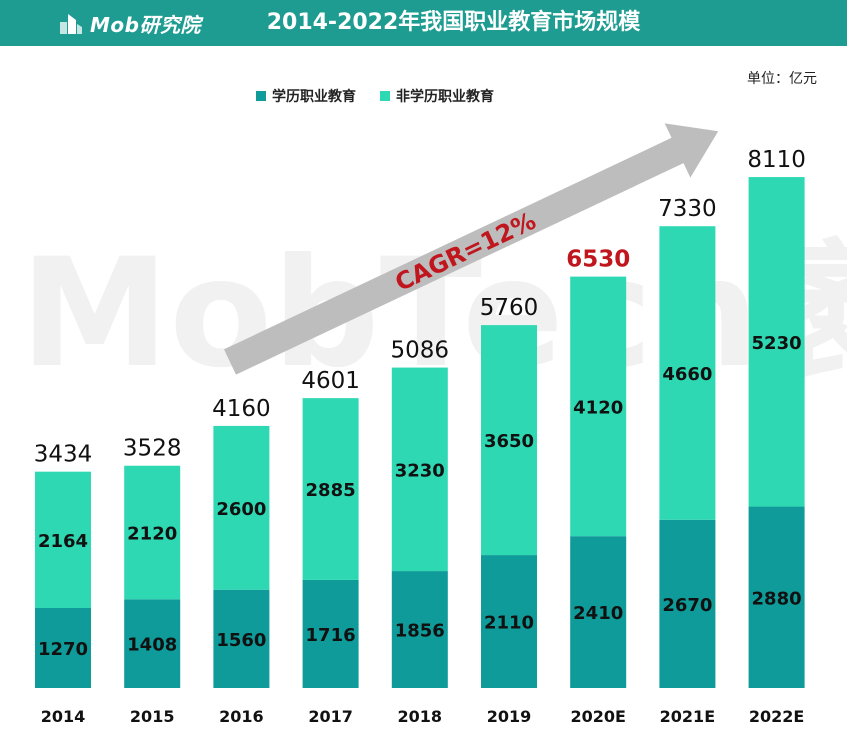  What do you see at coordinates (509, 716) in the screenshot?
I see `x-tick-label: 2019` at bounding box center [509, 716].